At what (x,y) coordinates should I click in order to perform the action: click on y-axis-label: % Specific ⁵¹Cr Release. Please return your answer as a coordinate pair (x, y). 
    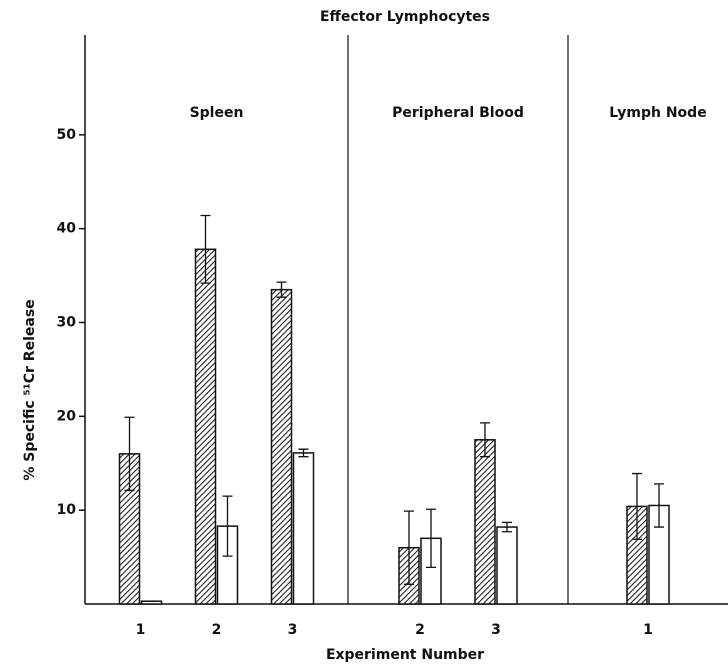
    Looking at the image, I should click on (30, 389).